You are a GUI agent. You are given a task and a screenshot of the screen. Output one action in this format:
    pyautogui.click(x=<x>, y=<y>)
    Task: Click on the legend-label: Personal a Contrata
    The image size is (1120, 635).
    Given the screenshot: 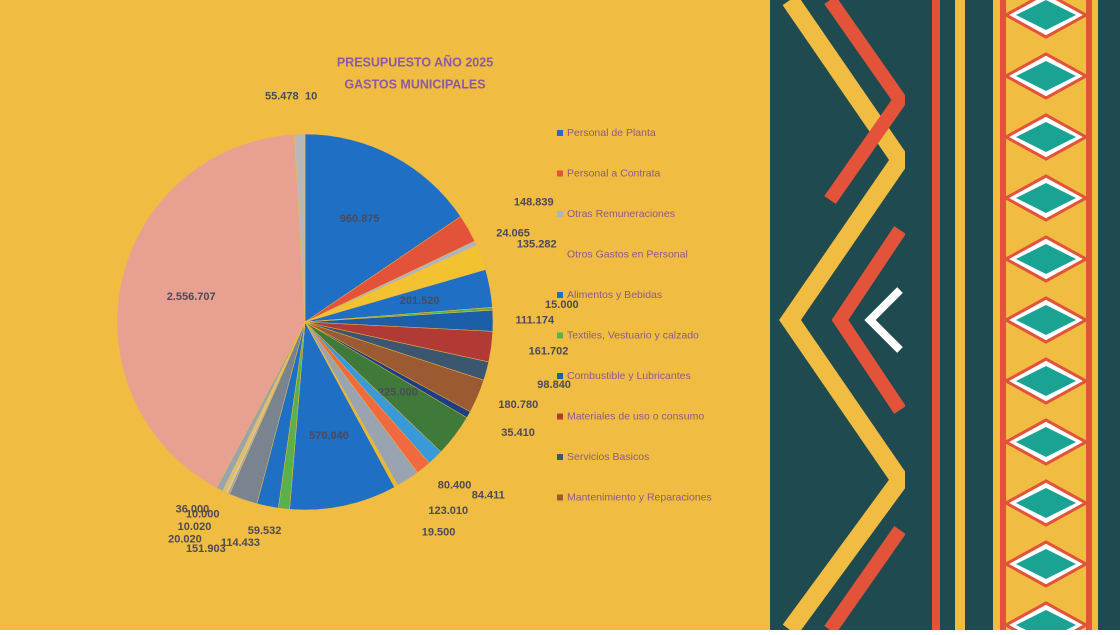 What is the action you would take?
    pyautogui.click(x=614, y=173)
    